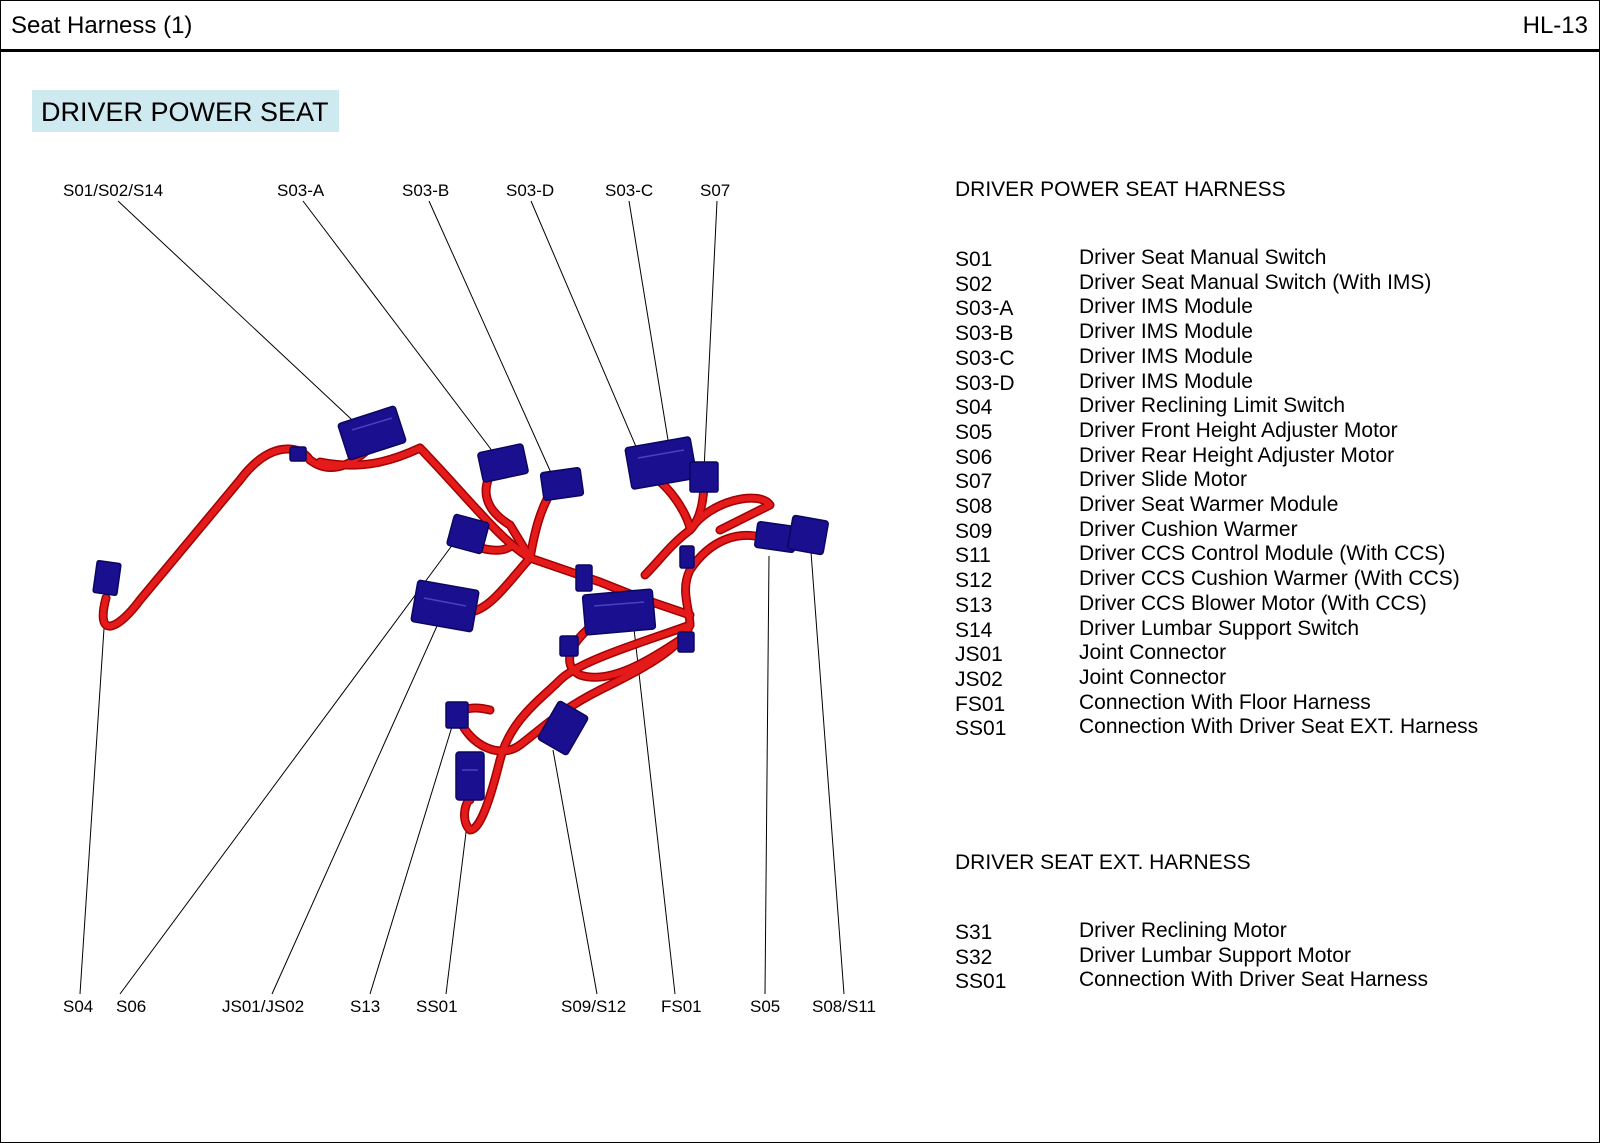  What do you see at coordinates (593, 1006) in the screenshot?
I see `callout-s09-s12: S09/S12` at bounding box center [593, 1006].